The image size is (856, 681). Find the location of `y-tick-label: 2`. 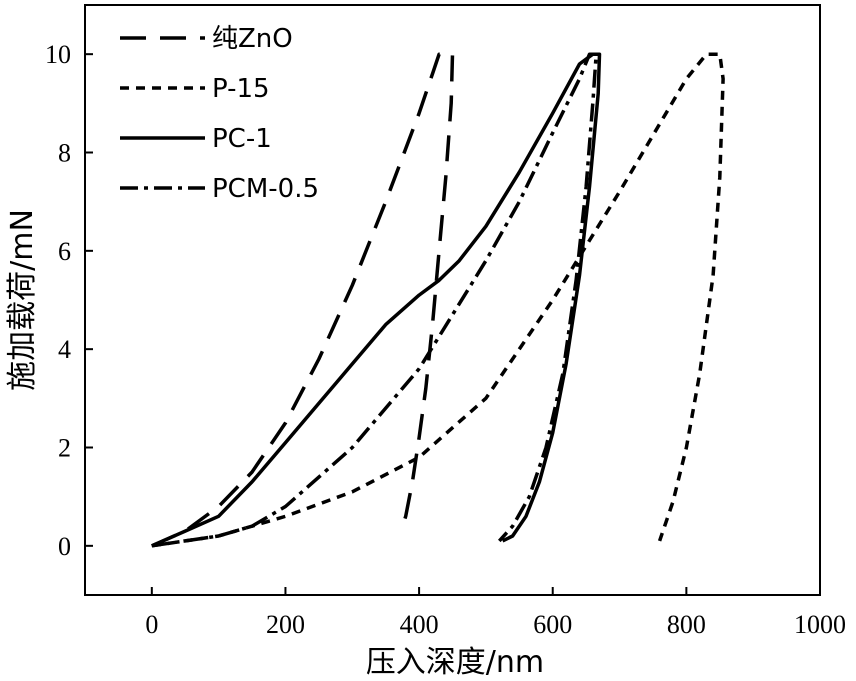

y-tick-label: 2 is located at coordinates (64, 448).